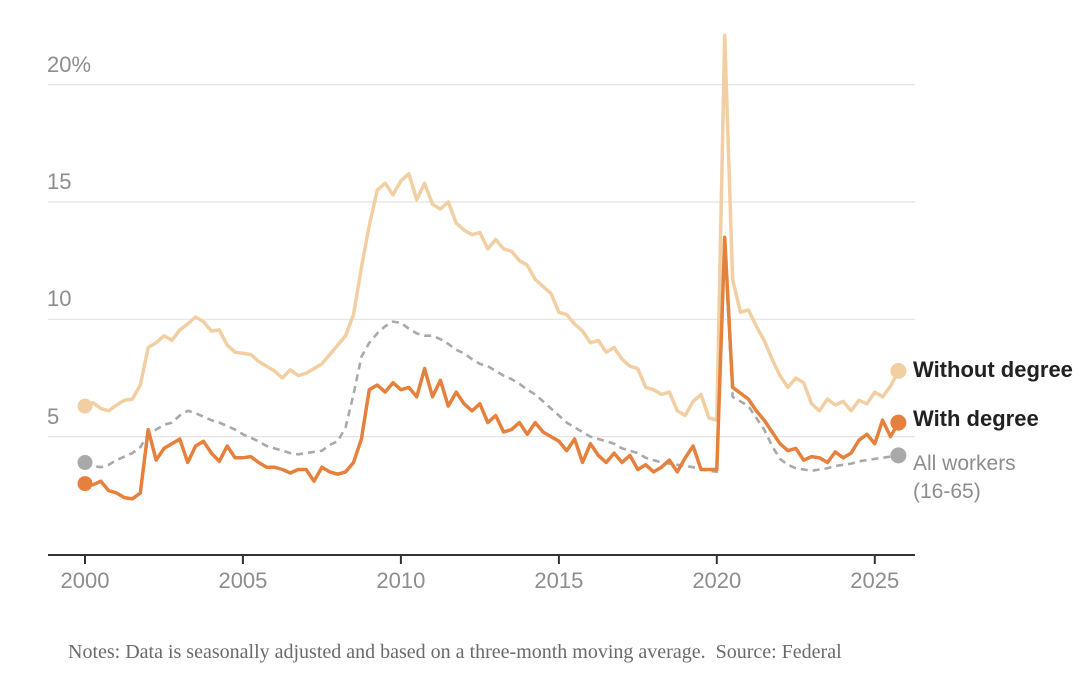 This screenshot has width=1080, height=690. What do you see at coordinates (717, 580) in the screenshot?
I see `x-tick-label: 2020` at bounding box center [717, 580].